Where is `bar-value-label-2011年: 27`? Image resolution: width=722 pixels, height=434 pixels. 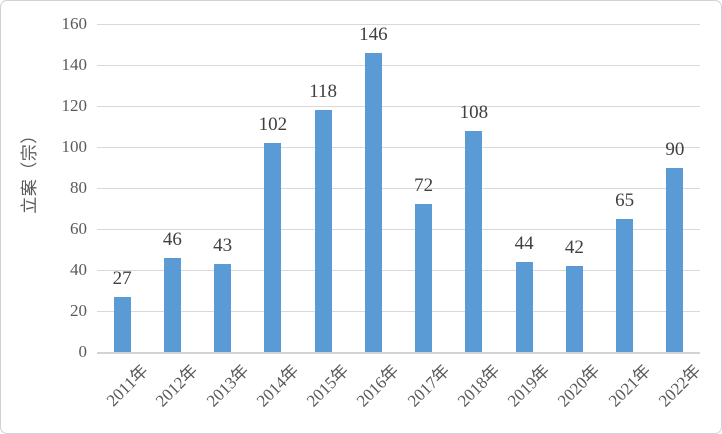
bar-value-label-2011年: 27 is located at coordinates (122, 278).